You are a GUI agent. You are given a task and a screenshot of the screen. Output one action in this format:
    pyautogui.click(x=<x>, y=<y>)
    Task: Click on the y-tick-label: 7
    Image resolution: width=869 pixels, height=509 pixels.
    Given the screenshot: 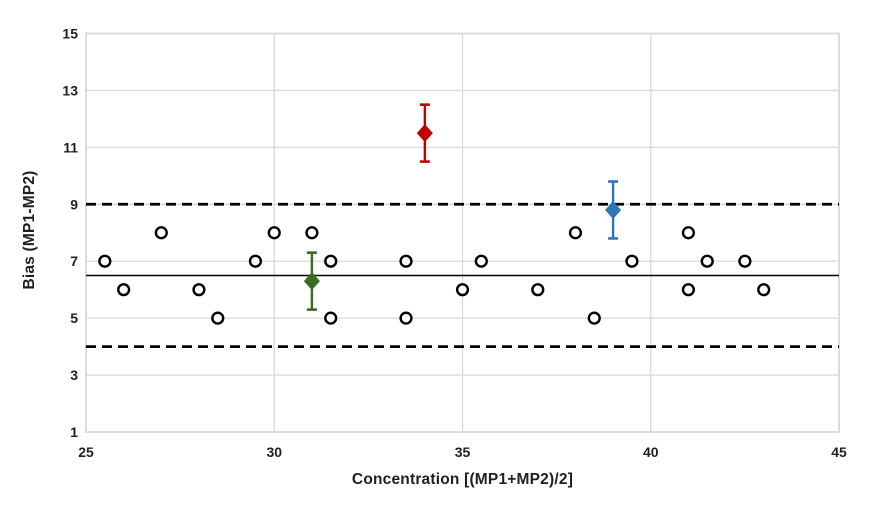 What is the action you would take?
    pyautogui.click(x=74, y=261)
    